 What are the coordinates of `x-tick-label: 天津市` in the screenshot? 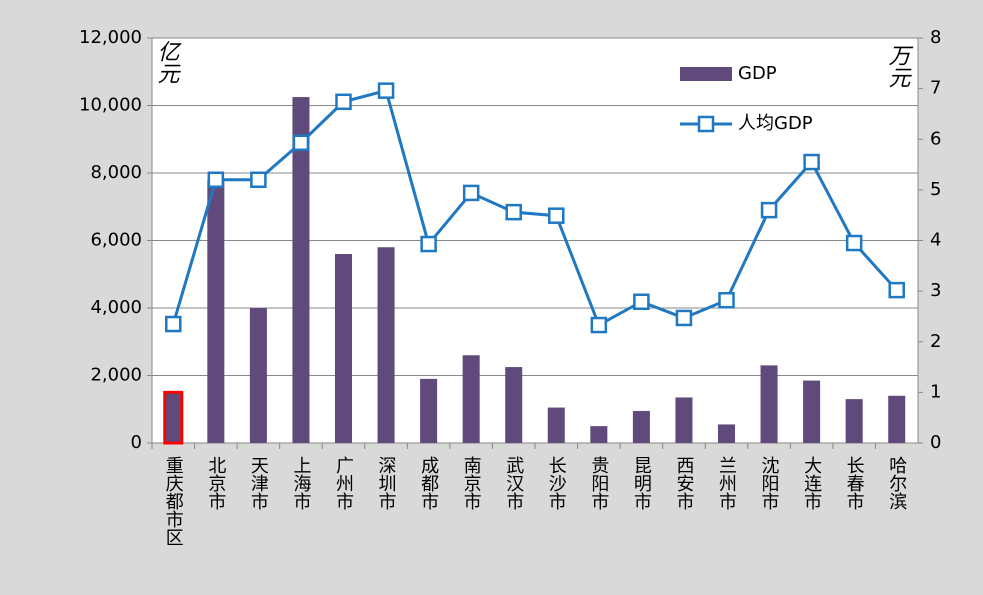 It's located at (258, 483).